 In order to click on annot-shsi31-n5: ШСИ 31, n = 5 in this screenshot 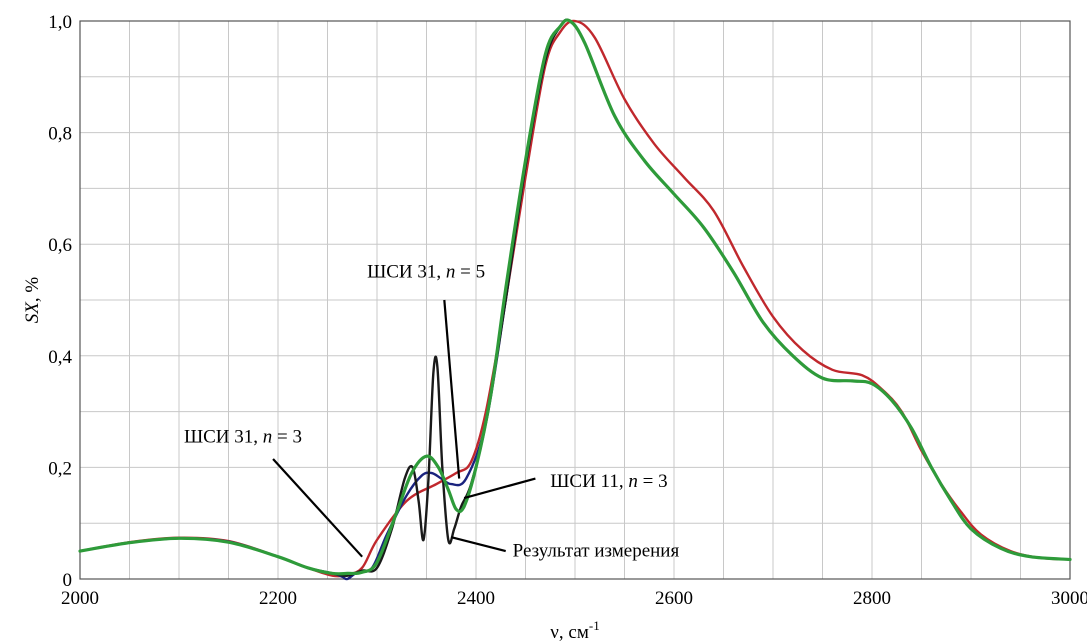, I will do `click(426, 272)`.